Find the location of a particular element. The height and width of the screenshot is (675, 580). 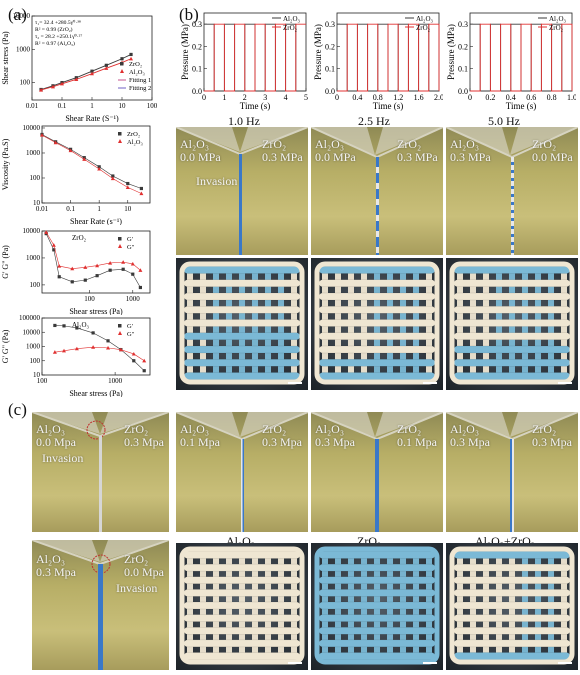

x-axis-label: Shear Rate (S⁻¹) is located at coordinates (92, 118).